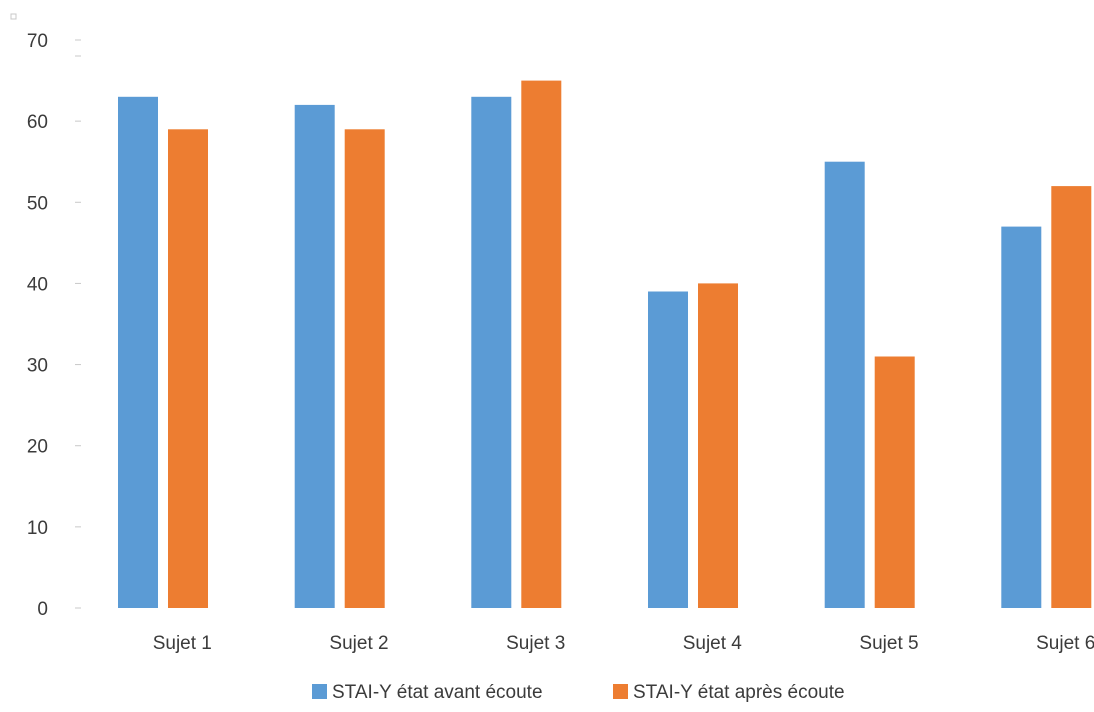 This screenshot has height=712, width=1094. Describe the element at coordinates (37, 41) in the screenshot. I see `y-tick-label: 70` at that location.